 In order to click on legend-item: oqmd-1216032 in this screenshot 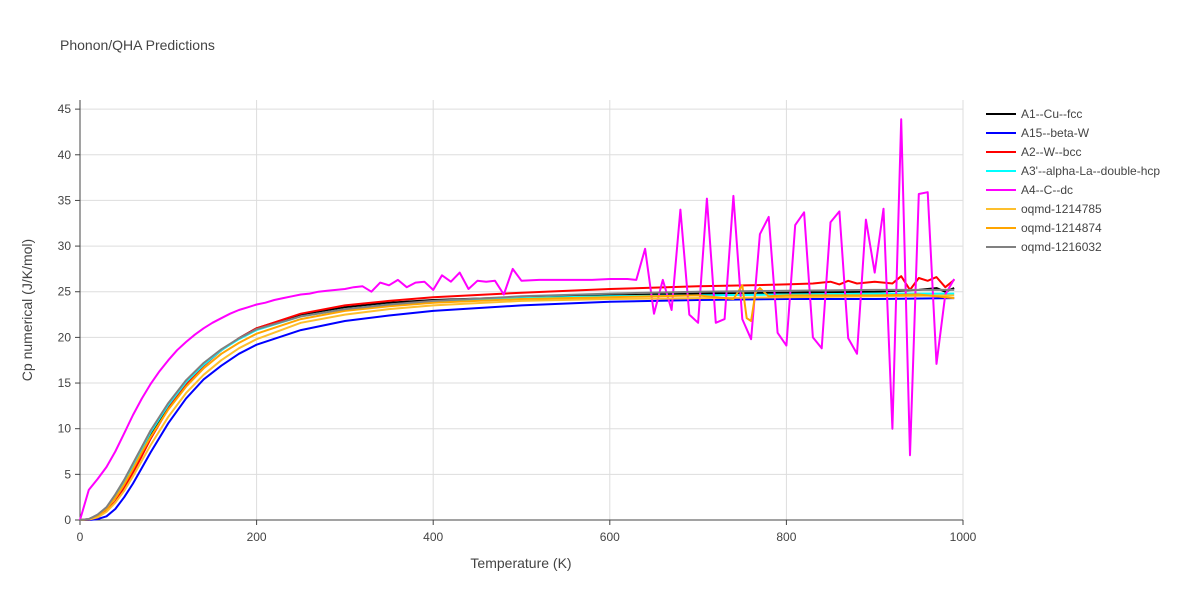, I will do `click(1044, 247)`.